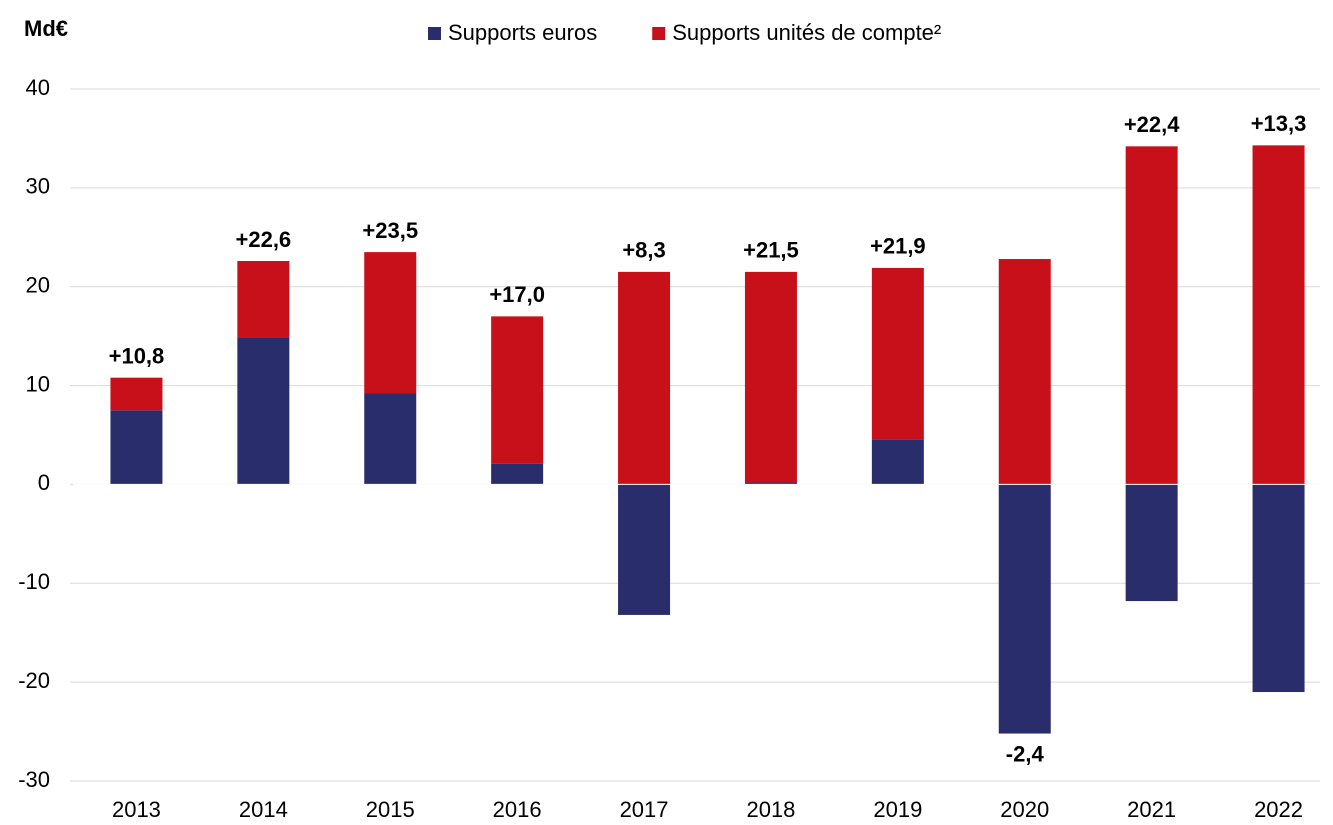 Image resolution: width=1333 pixels, height=825 pixels. Describe the element at coordinates (1278, 809) in the screenshot. I see `x-tick-label: 2022` at that location.